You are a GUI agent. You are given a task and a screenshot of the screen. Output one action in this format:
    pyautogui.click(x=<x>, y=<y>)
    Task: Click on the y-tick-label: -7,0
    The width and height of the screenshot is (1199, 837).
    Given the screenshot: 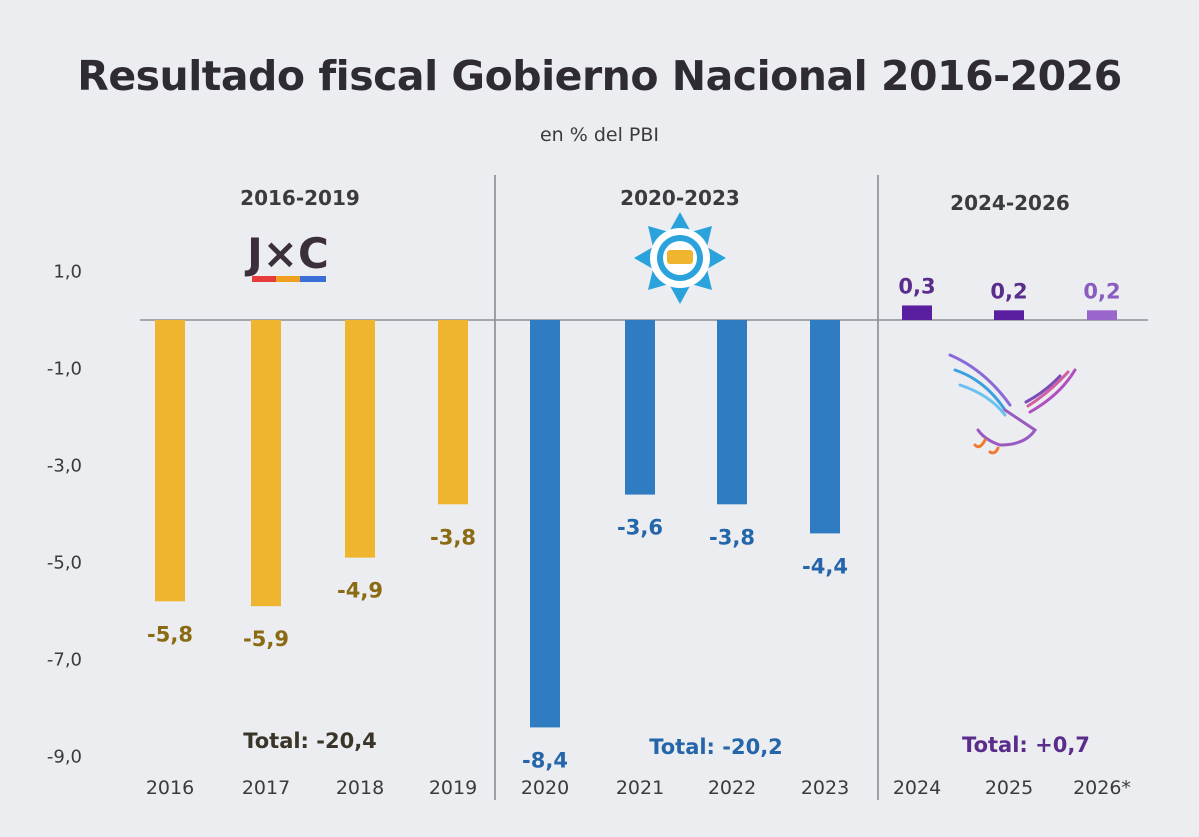 What is the action you would take?
    pyautogui.click(x=64, y=660)
    